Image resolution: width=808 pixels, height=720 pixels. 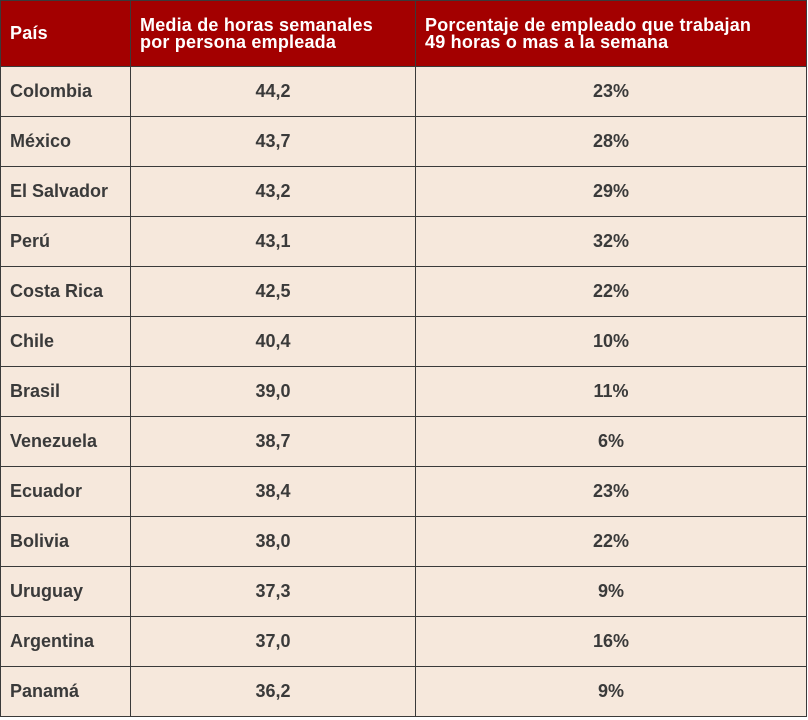 I want to click on header-weekly-hours-line2: por persona empleada, so click(x=238, y=41).